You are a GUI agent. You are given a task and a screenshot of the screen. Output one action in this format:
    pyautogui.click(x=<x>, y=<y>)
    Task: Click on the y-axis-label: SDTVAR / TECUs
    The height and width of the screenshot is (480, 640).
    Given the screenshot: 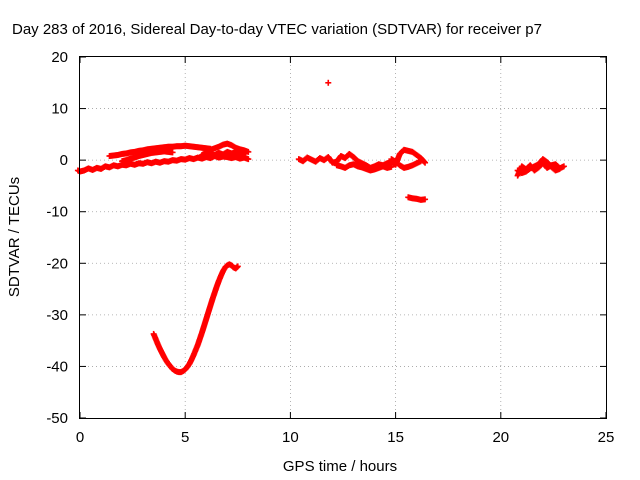 What is the action you would take?
    pyautogui.click(x=14, y=237)
    